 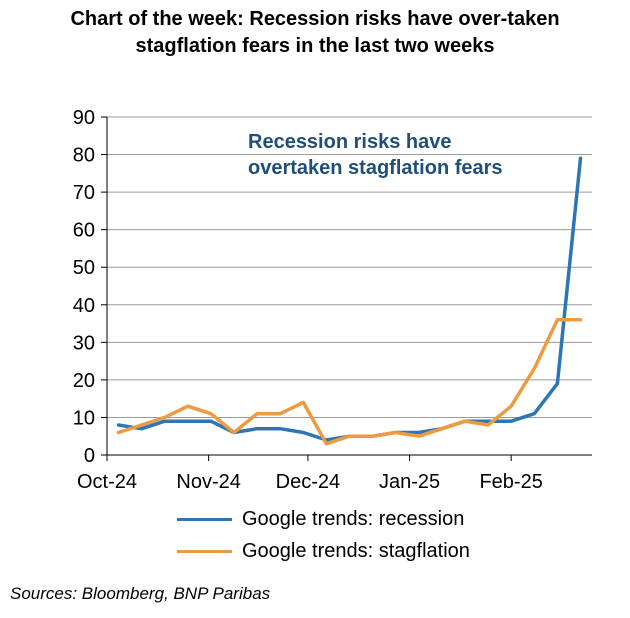 I want to click on chart-title-line-2: stagflation fears in the last two weeks, so click(x=315, y=46).